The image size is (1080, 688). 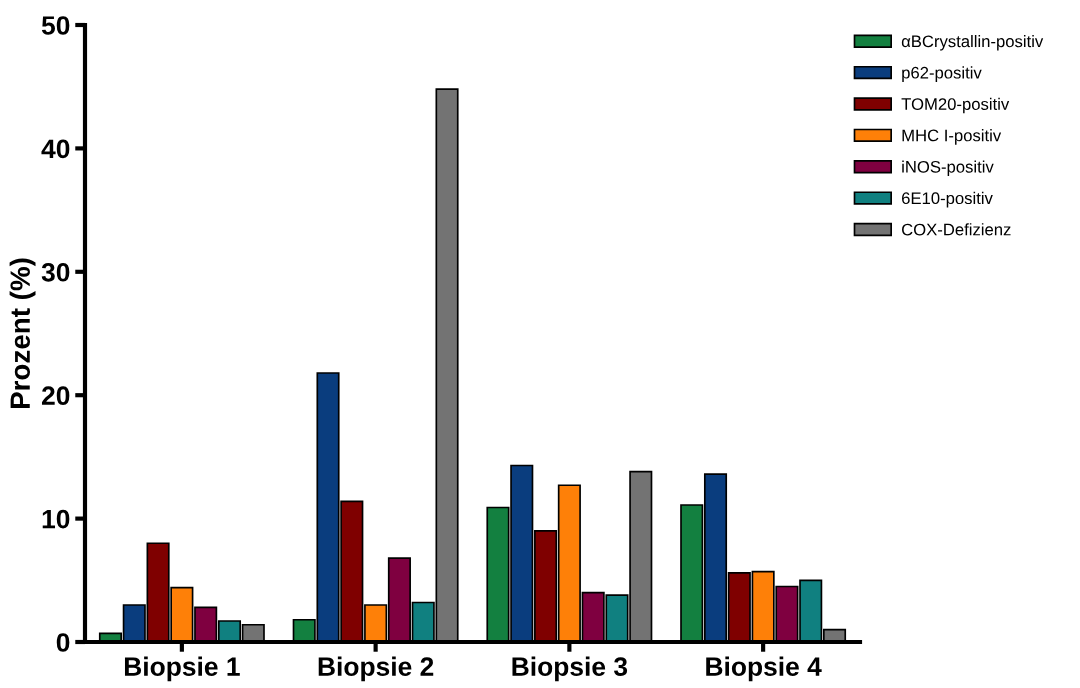 What do you see at coordinates (63, 642) in the screenshot?
I see `y-tick-label: 0` at bounding box center [63, 642].